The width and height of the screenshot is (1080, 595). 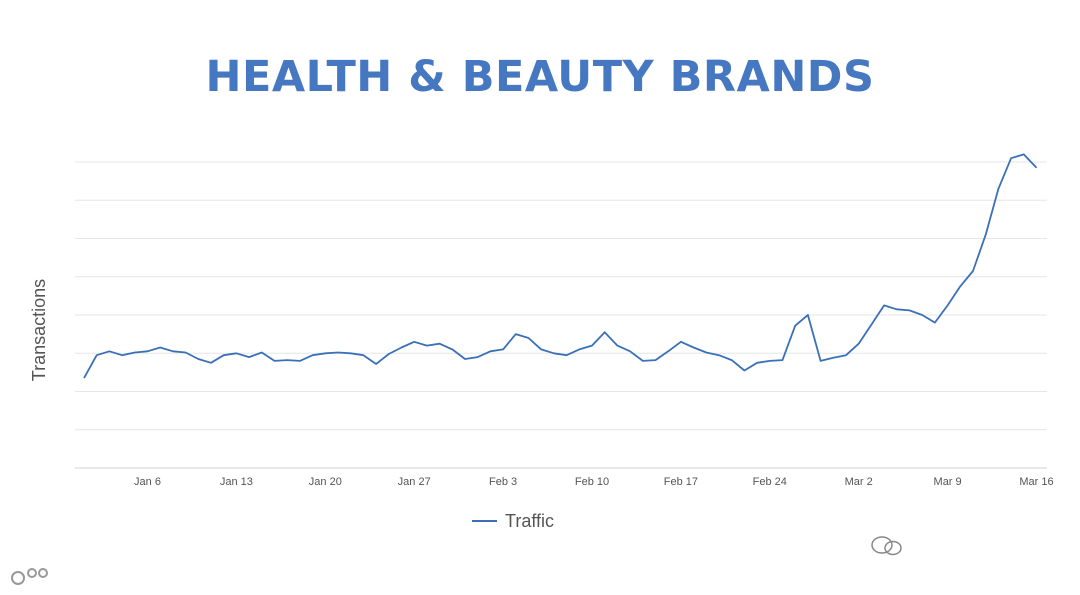 I want to click on wechat-logo-icon, so click(x=886, y=545).